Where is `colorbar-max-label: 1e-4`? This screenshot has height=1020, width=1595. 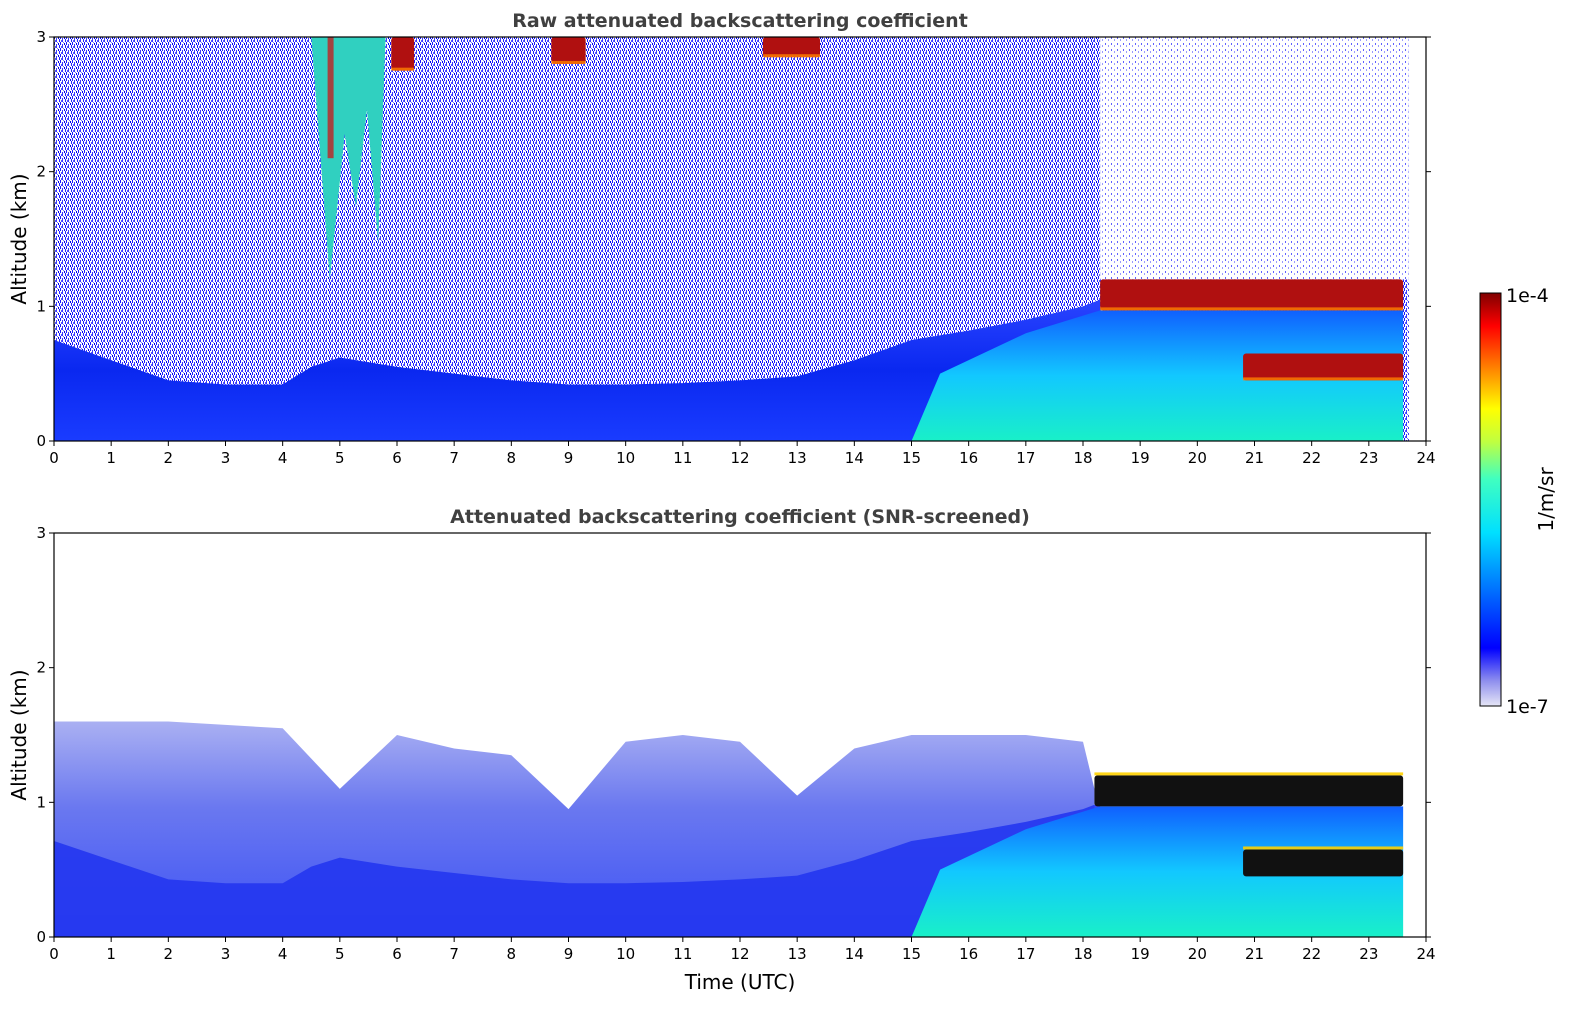
colorbar-max-label: 1e-4 is located at coordinates (1527, 296).